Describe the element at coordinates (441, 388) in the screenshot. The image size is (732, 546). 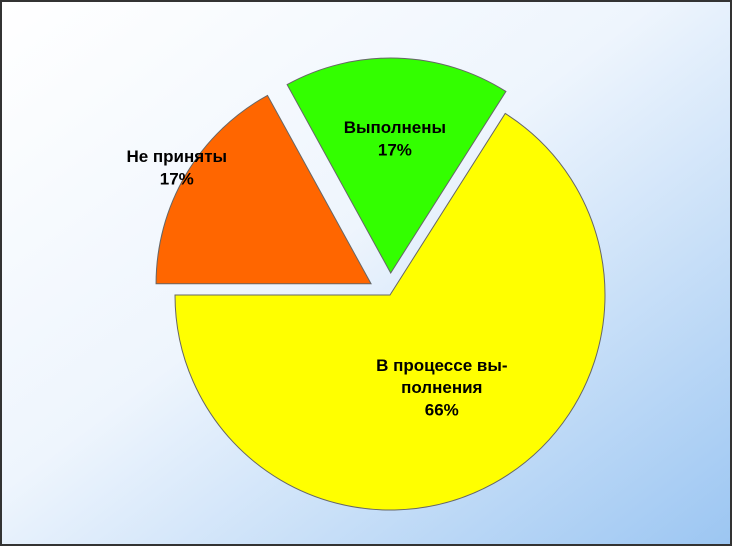
I see `label-line: полнения` at that location.